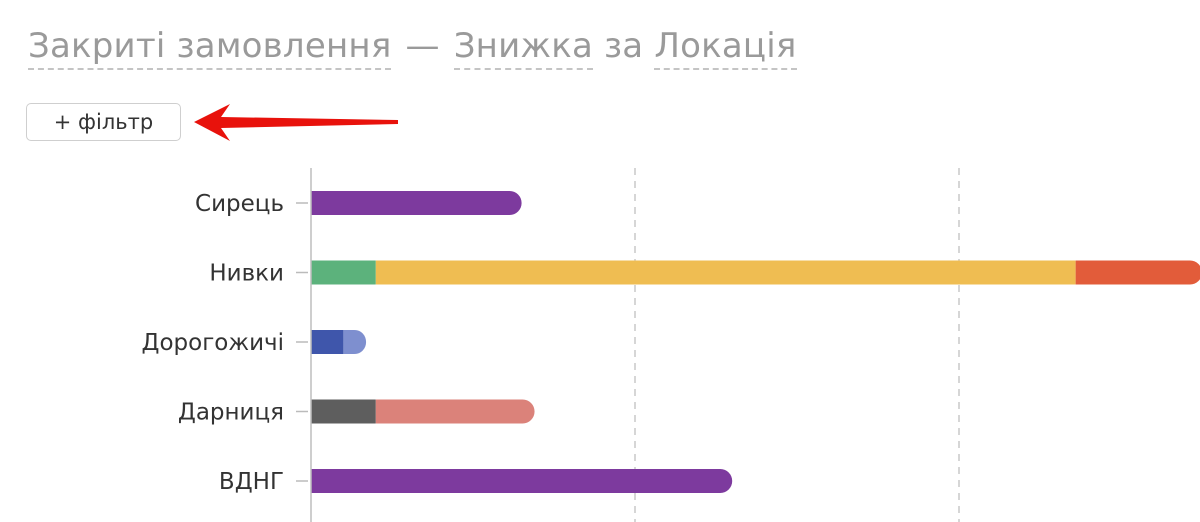 The width and height of the screenshot is (1200, 522). Describe the element at coordinates (231, 413) in the screenshot. I see `y-tick-label: Дарниця` at that location.